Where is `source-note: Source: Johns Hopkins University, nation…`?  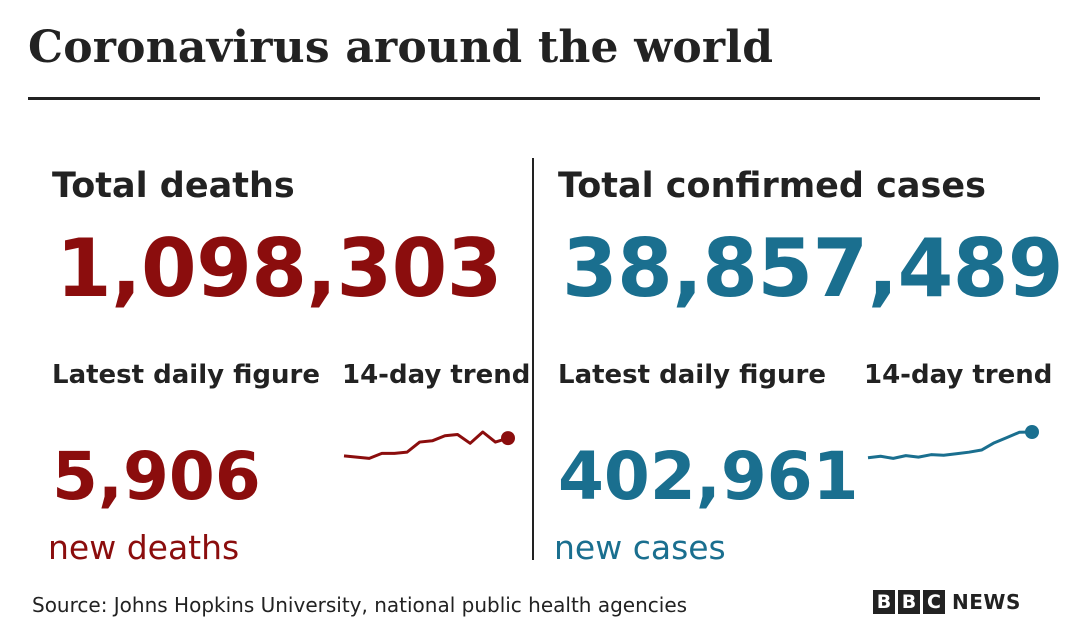
source-note: Source: Johns Hopkins University, nation… is located at coordinates (360, 605).